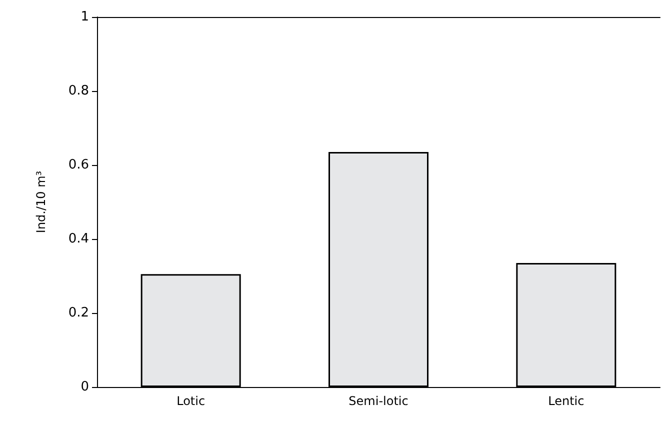 The width and height of the screenshot is (661, 423). Describe the element at coordinates (566, 401) in the screenshot. I see `x-tick-label: Lentic` at that location.